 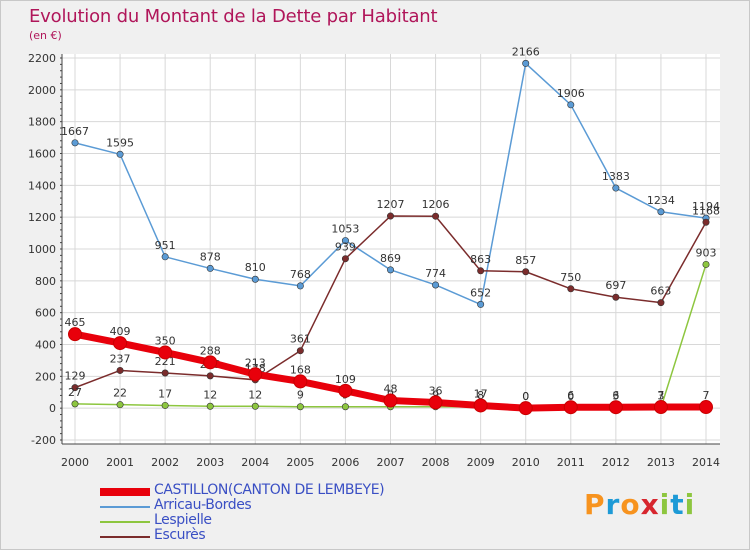 What do you see at coordinates (120, 142) in the screenshot?
I see `data-label: 1595` at bounding box center [120, 142].